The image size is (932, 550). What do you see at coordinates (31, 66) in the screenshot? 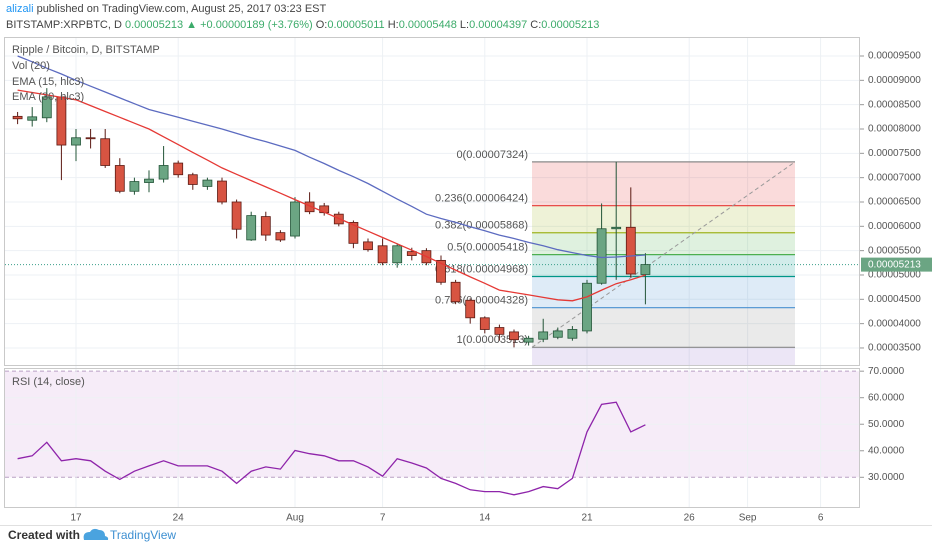
I see `volume-label: Vol (20)` at bounding box center [31, 66].